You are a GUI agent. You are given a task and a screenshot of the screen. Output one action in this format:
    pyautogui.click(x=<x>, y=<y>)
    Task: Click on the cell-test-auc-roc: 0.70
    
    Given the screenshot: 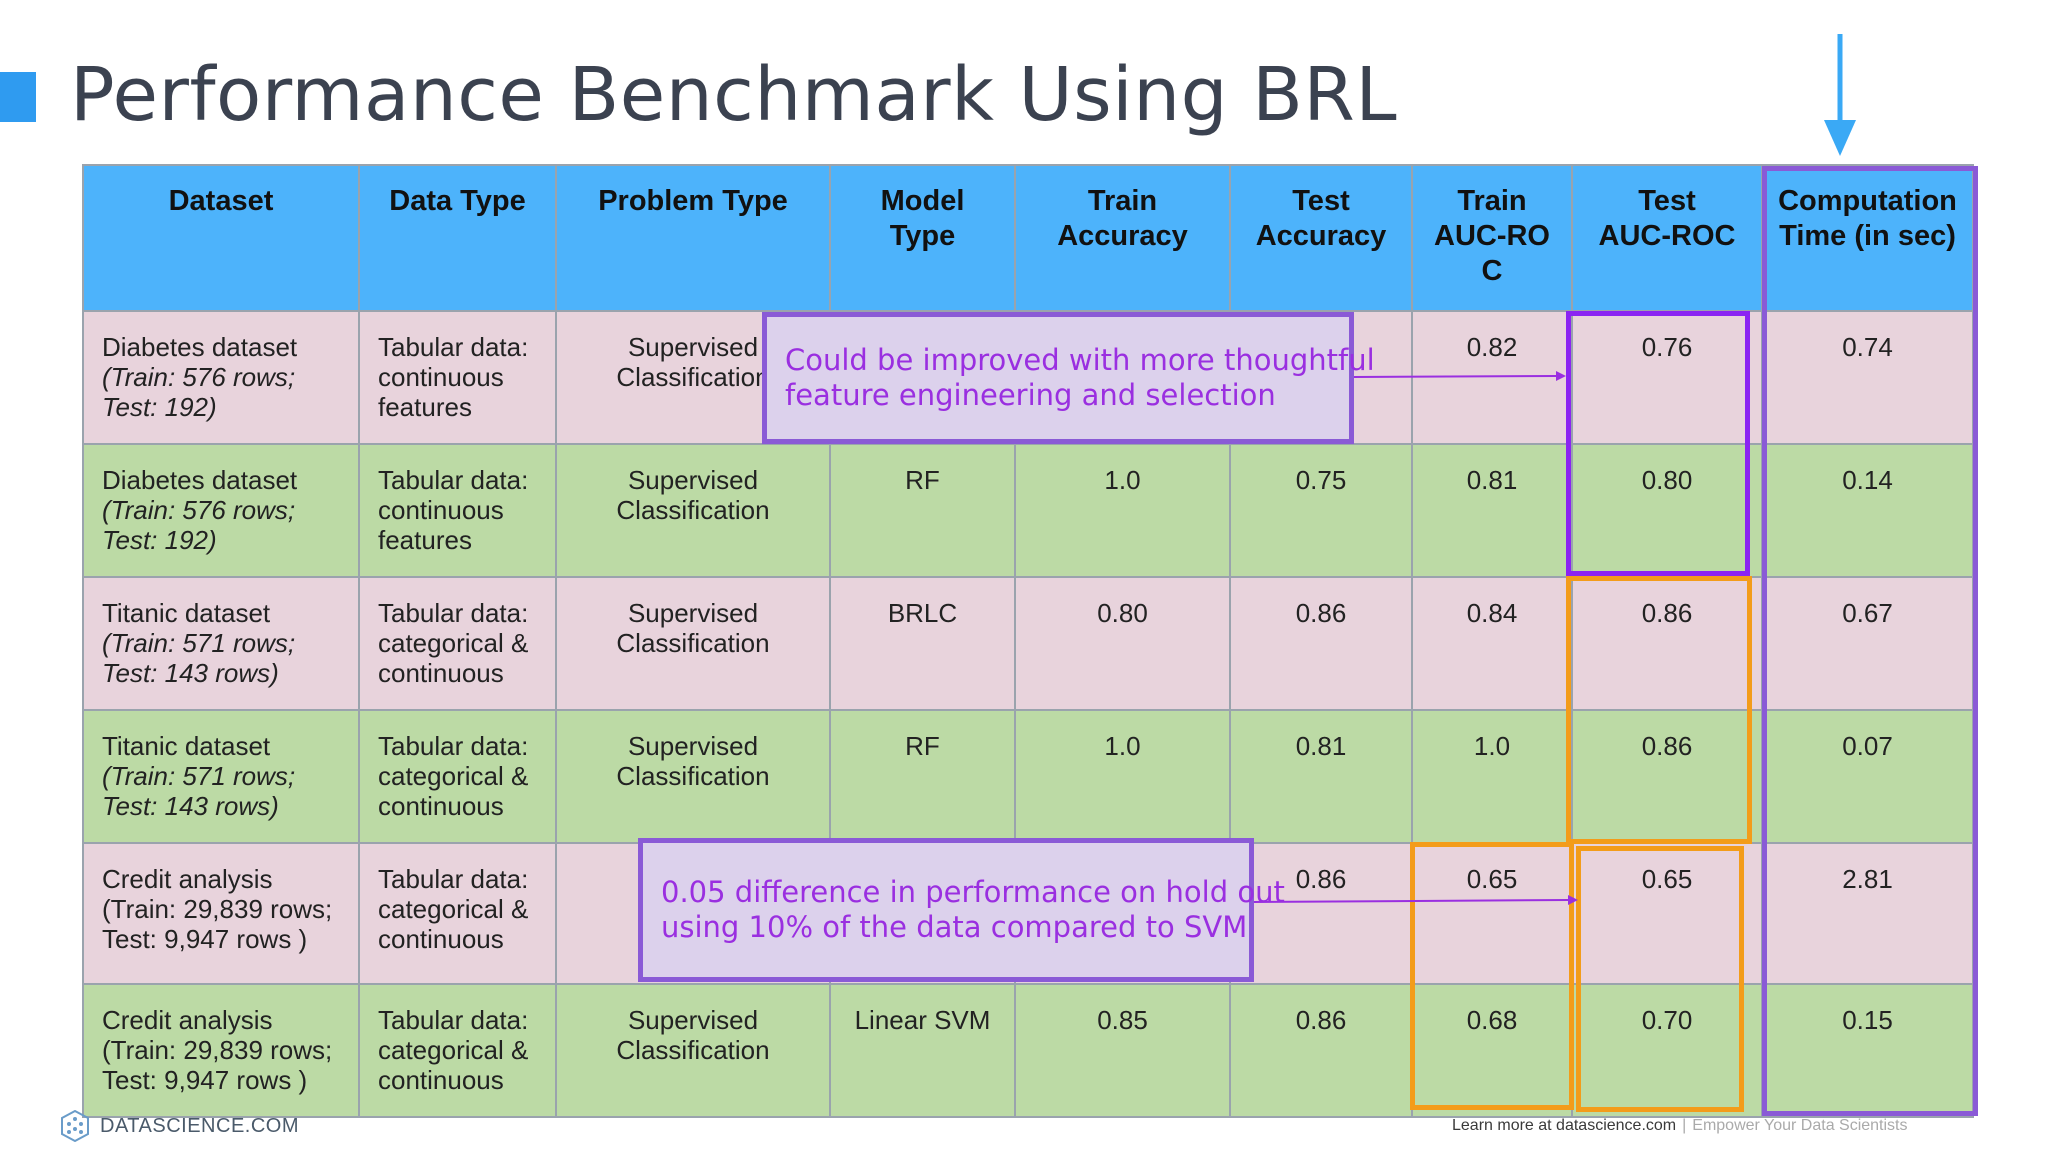 What is the action you would take?
    pyautogui.click(x=1667, y=1050)
    